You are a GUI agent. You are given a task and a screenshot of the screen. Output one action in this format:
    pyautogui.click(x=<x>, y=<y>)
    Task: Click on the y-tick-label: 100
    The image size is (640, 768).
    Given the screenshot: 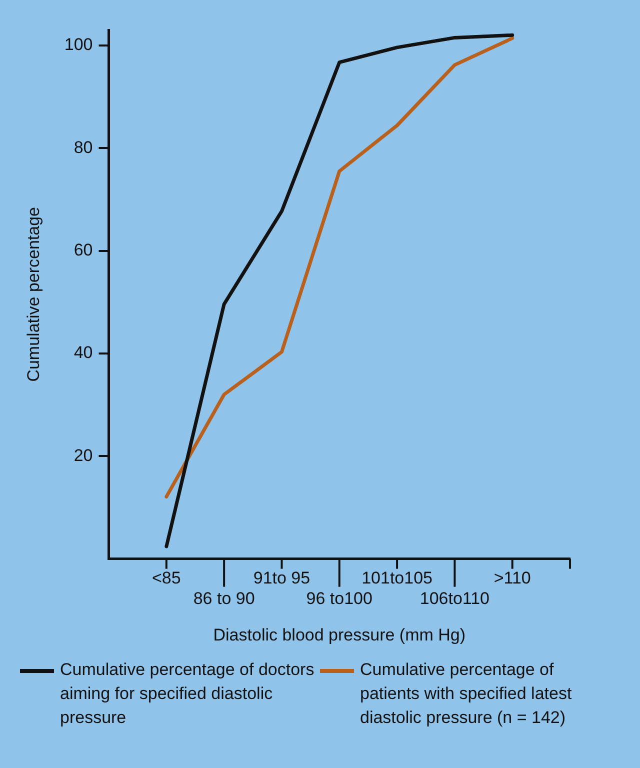 What is the action you would take?
    pyautogui.click(x=78, y=44)
    